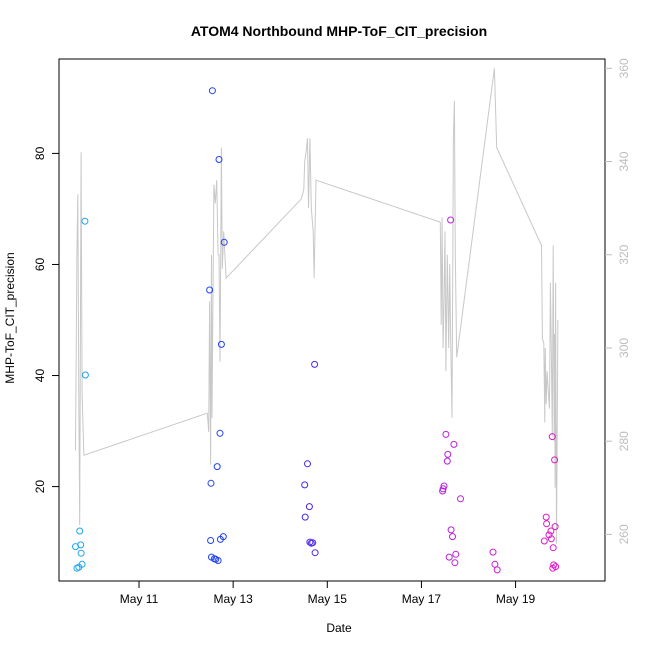 This screenshot has height=650, width=650. I want to click on x-axis-label: Date, so click(339, 628).